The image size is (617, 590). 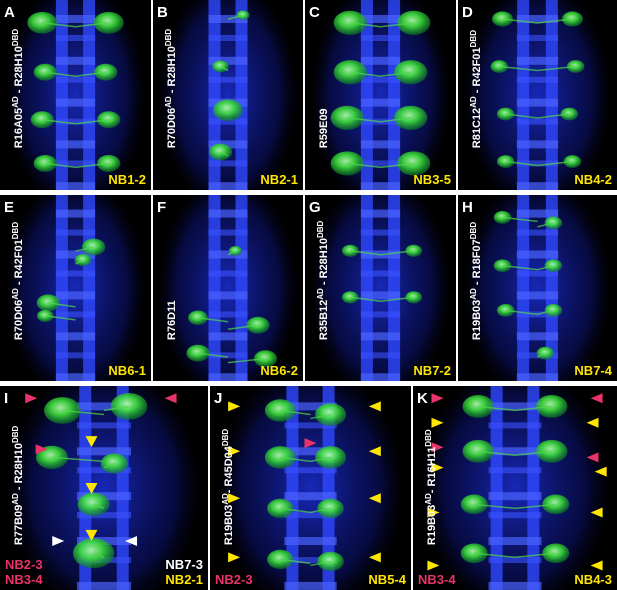 I want to click on genotype-part: - R16H11, so click(x=432, y=470).